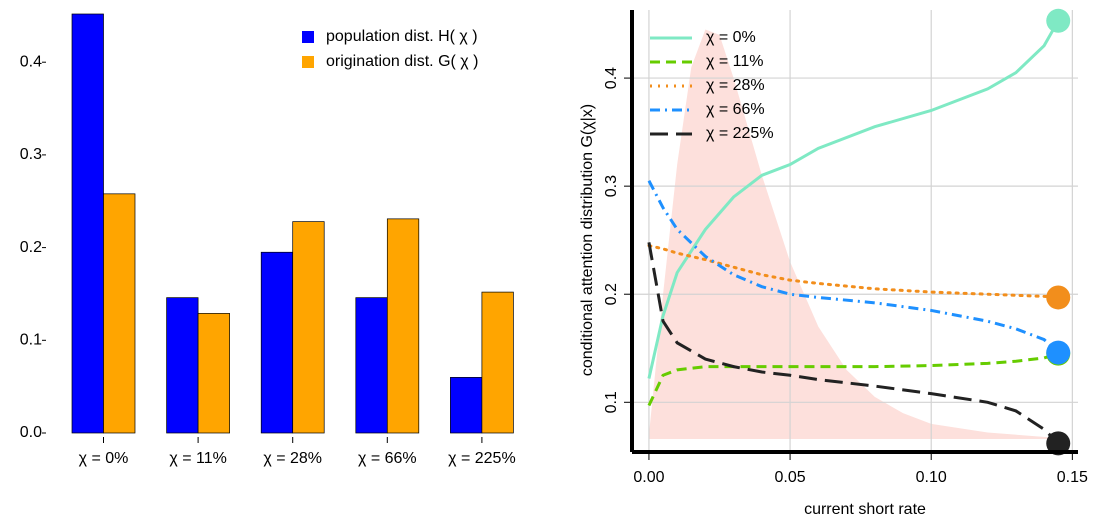  What do you see at coordinates (482, 458) in the screenshot?
I see `x-tick-label: χ = 225%` at bounding box center [482, 458].